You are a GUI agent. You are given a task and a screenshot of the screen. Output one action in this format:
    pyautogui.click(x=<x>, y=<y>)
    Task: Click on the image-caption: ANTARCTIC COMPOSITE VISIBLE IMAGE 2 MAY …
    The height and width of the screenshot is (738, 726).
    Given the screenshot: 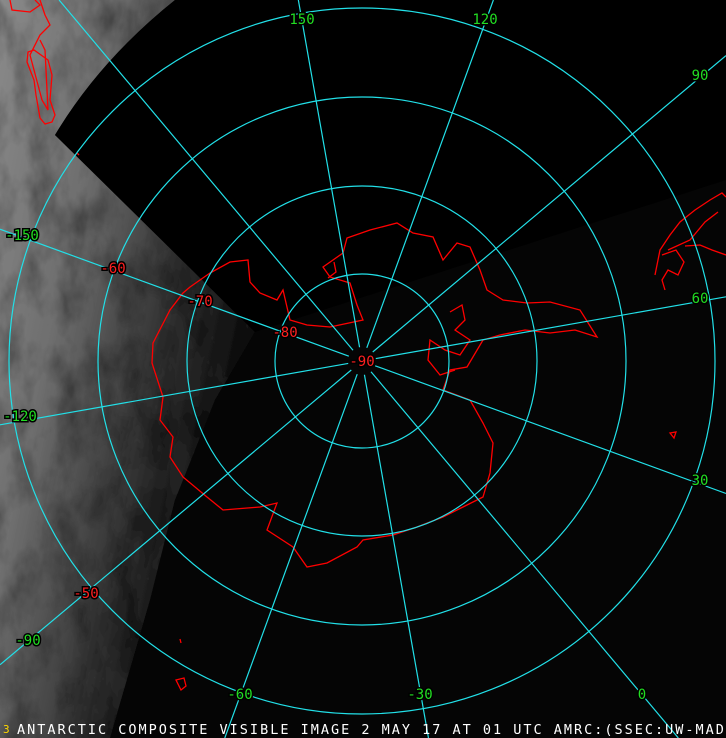 What is the action you would take?
    pyautogui.click(x=371, y=730)
    